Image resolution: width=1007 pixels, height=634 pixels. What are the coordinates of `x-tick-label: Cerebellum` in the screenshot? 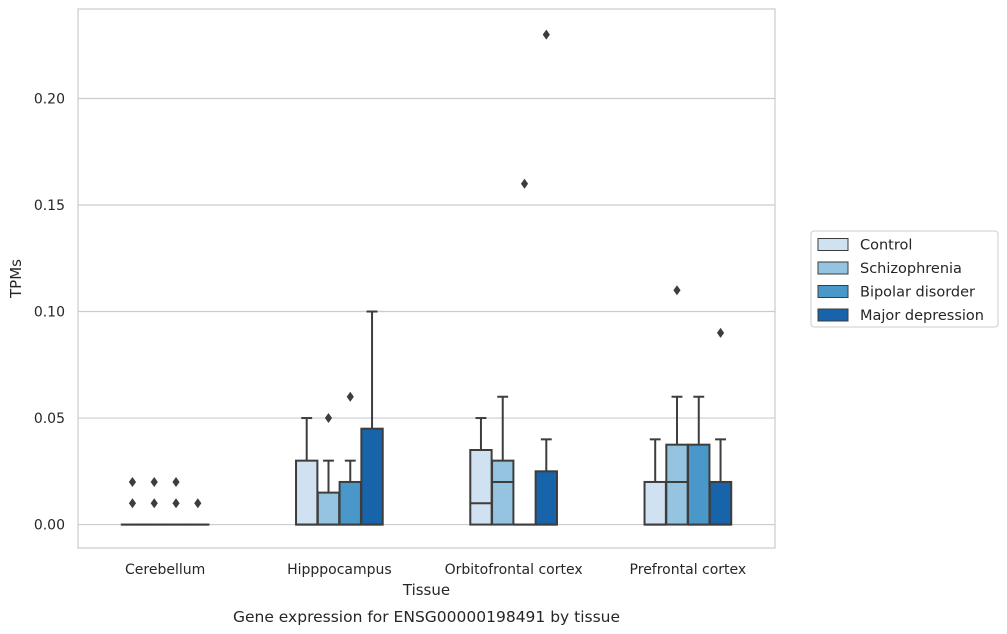 It's located at (165, 570).